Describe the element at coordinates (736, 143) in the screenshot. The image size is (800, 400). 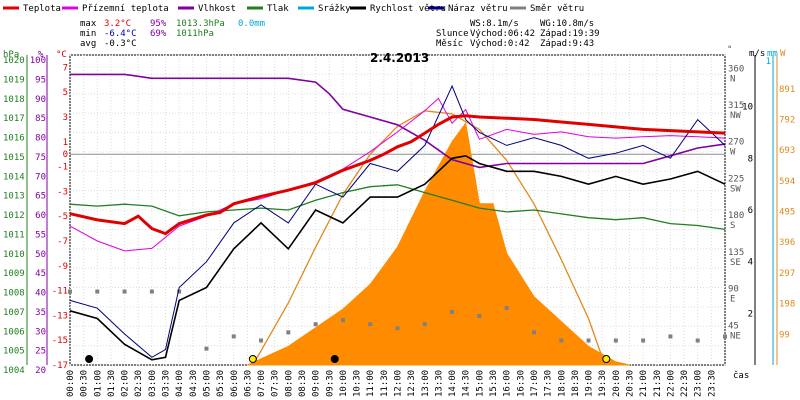
I see `dir-tick: 270` at that location.